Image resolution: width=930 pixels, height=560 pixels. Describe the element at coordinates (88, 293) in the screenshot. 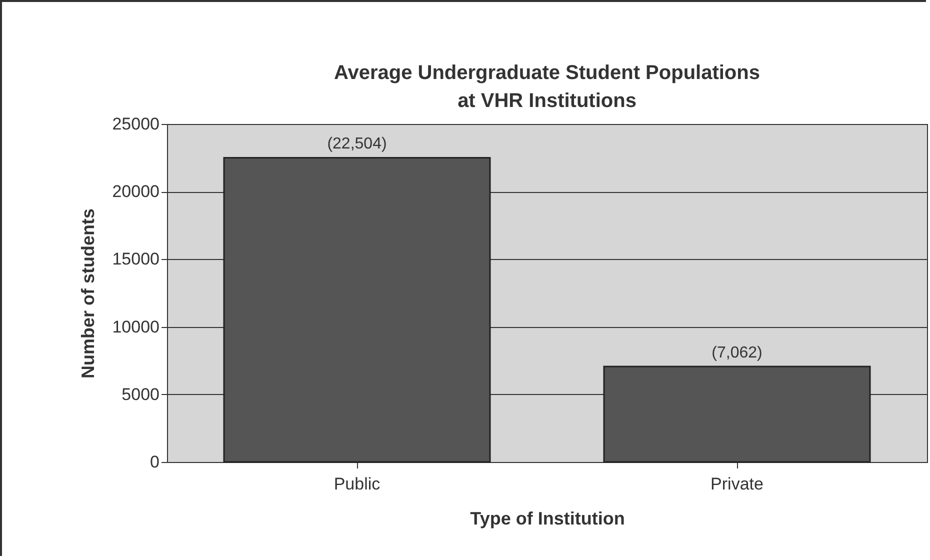

I see `y-axis-title: Number of students` at that location.